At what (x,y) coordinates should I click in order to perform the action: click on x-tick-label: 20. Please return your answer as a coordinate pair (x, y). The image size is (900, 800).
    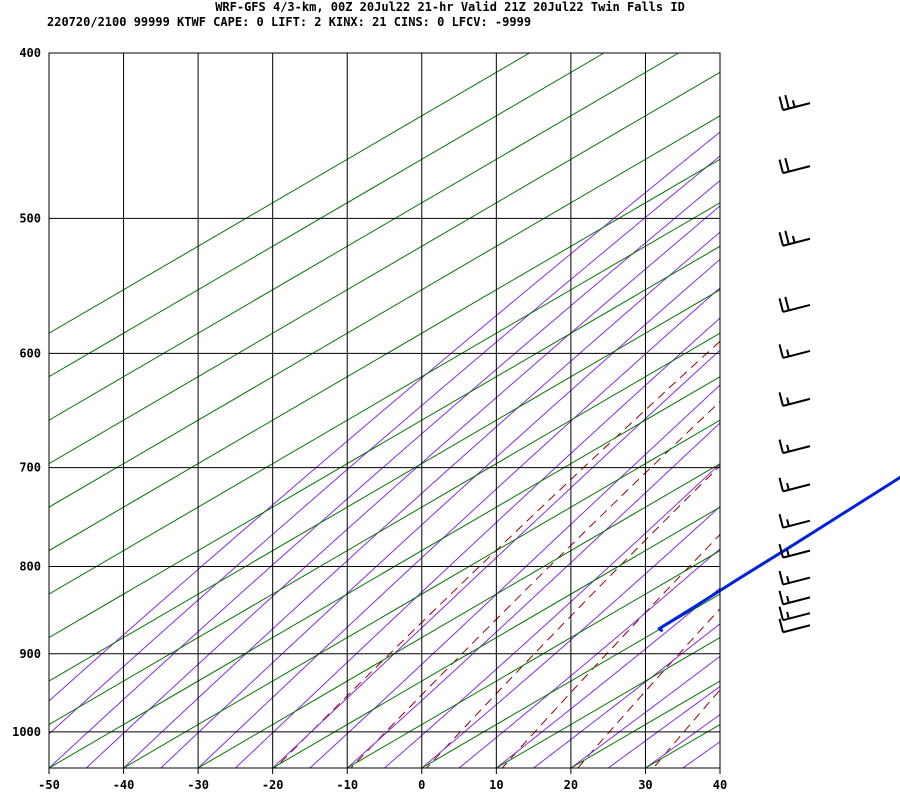
    Looking at the image, I should click on (571, 785).